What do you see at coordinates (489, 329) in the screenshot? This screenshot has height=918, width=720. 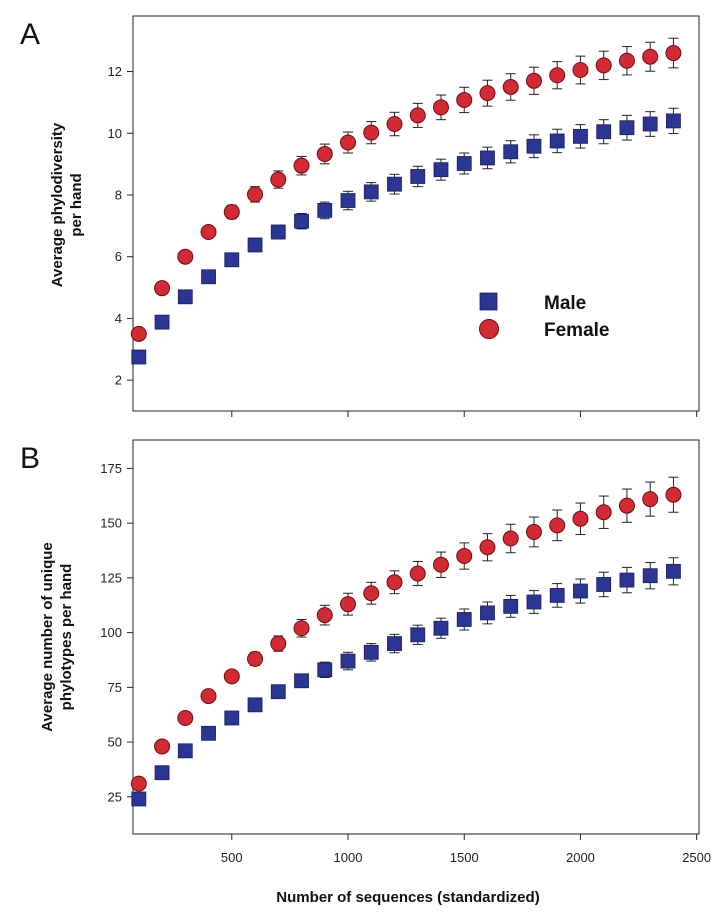 I see `legend-female-marker` at bounding box center [489, 329].